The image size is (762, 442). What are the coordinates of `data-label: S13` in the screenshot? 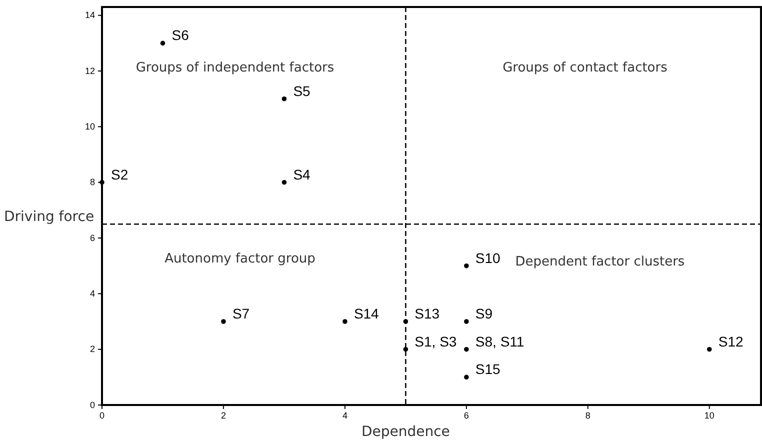 It's located at (427, 314).